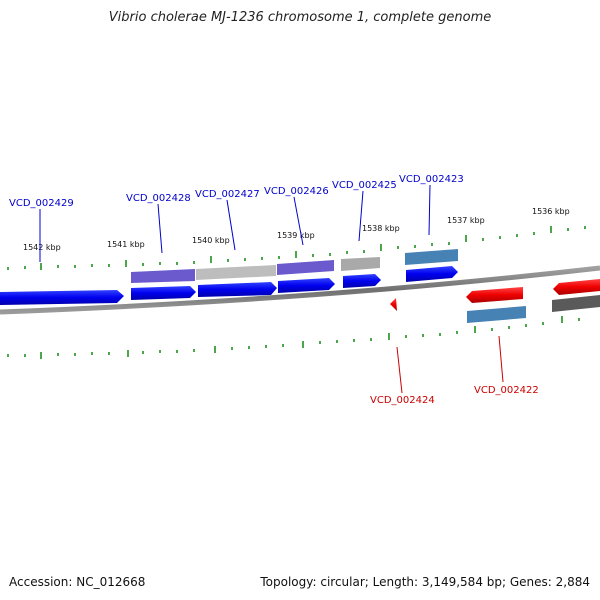 This screenshot has height=600, width=600. What do you see at coordinates (77, 582) in the screenshot?
I see `accession-label: Accession: NC_012668` at bounding box center [77, 582].